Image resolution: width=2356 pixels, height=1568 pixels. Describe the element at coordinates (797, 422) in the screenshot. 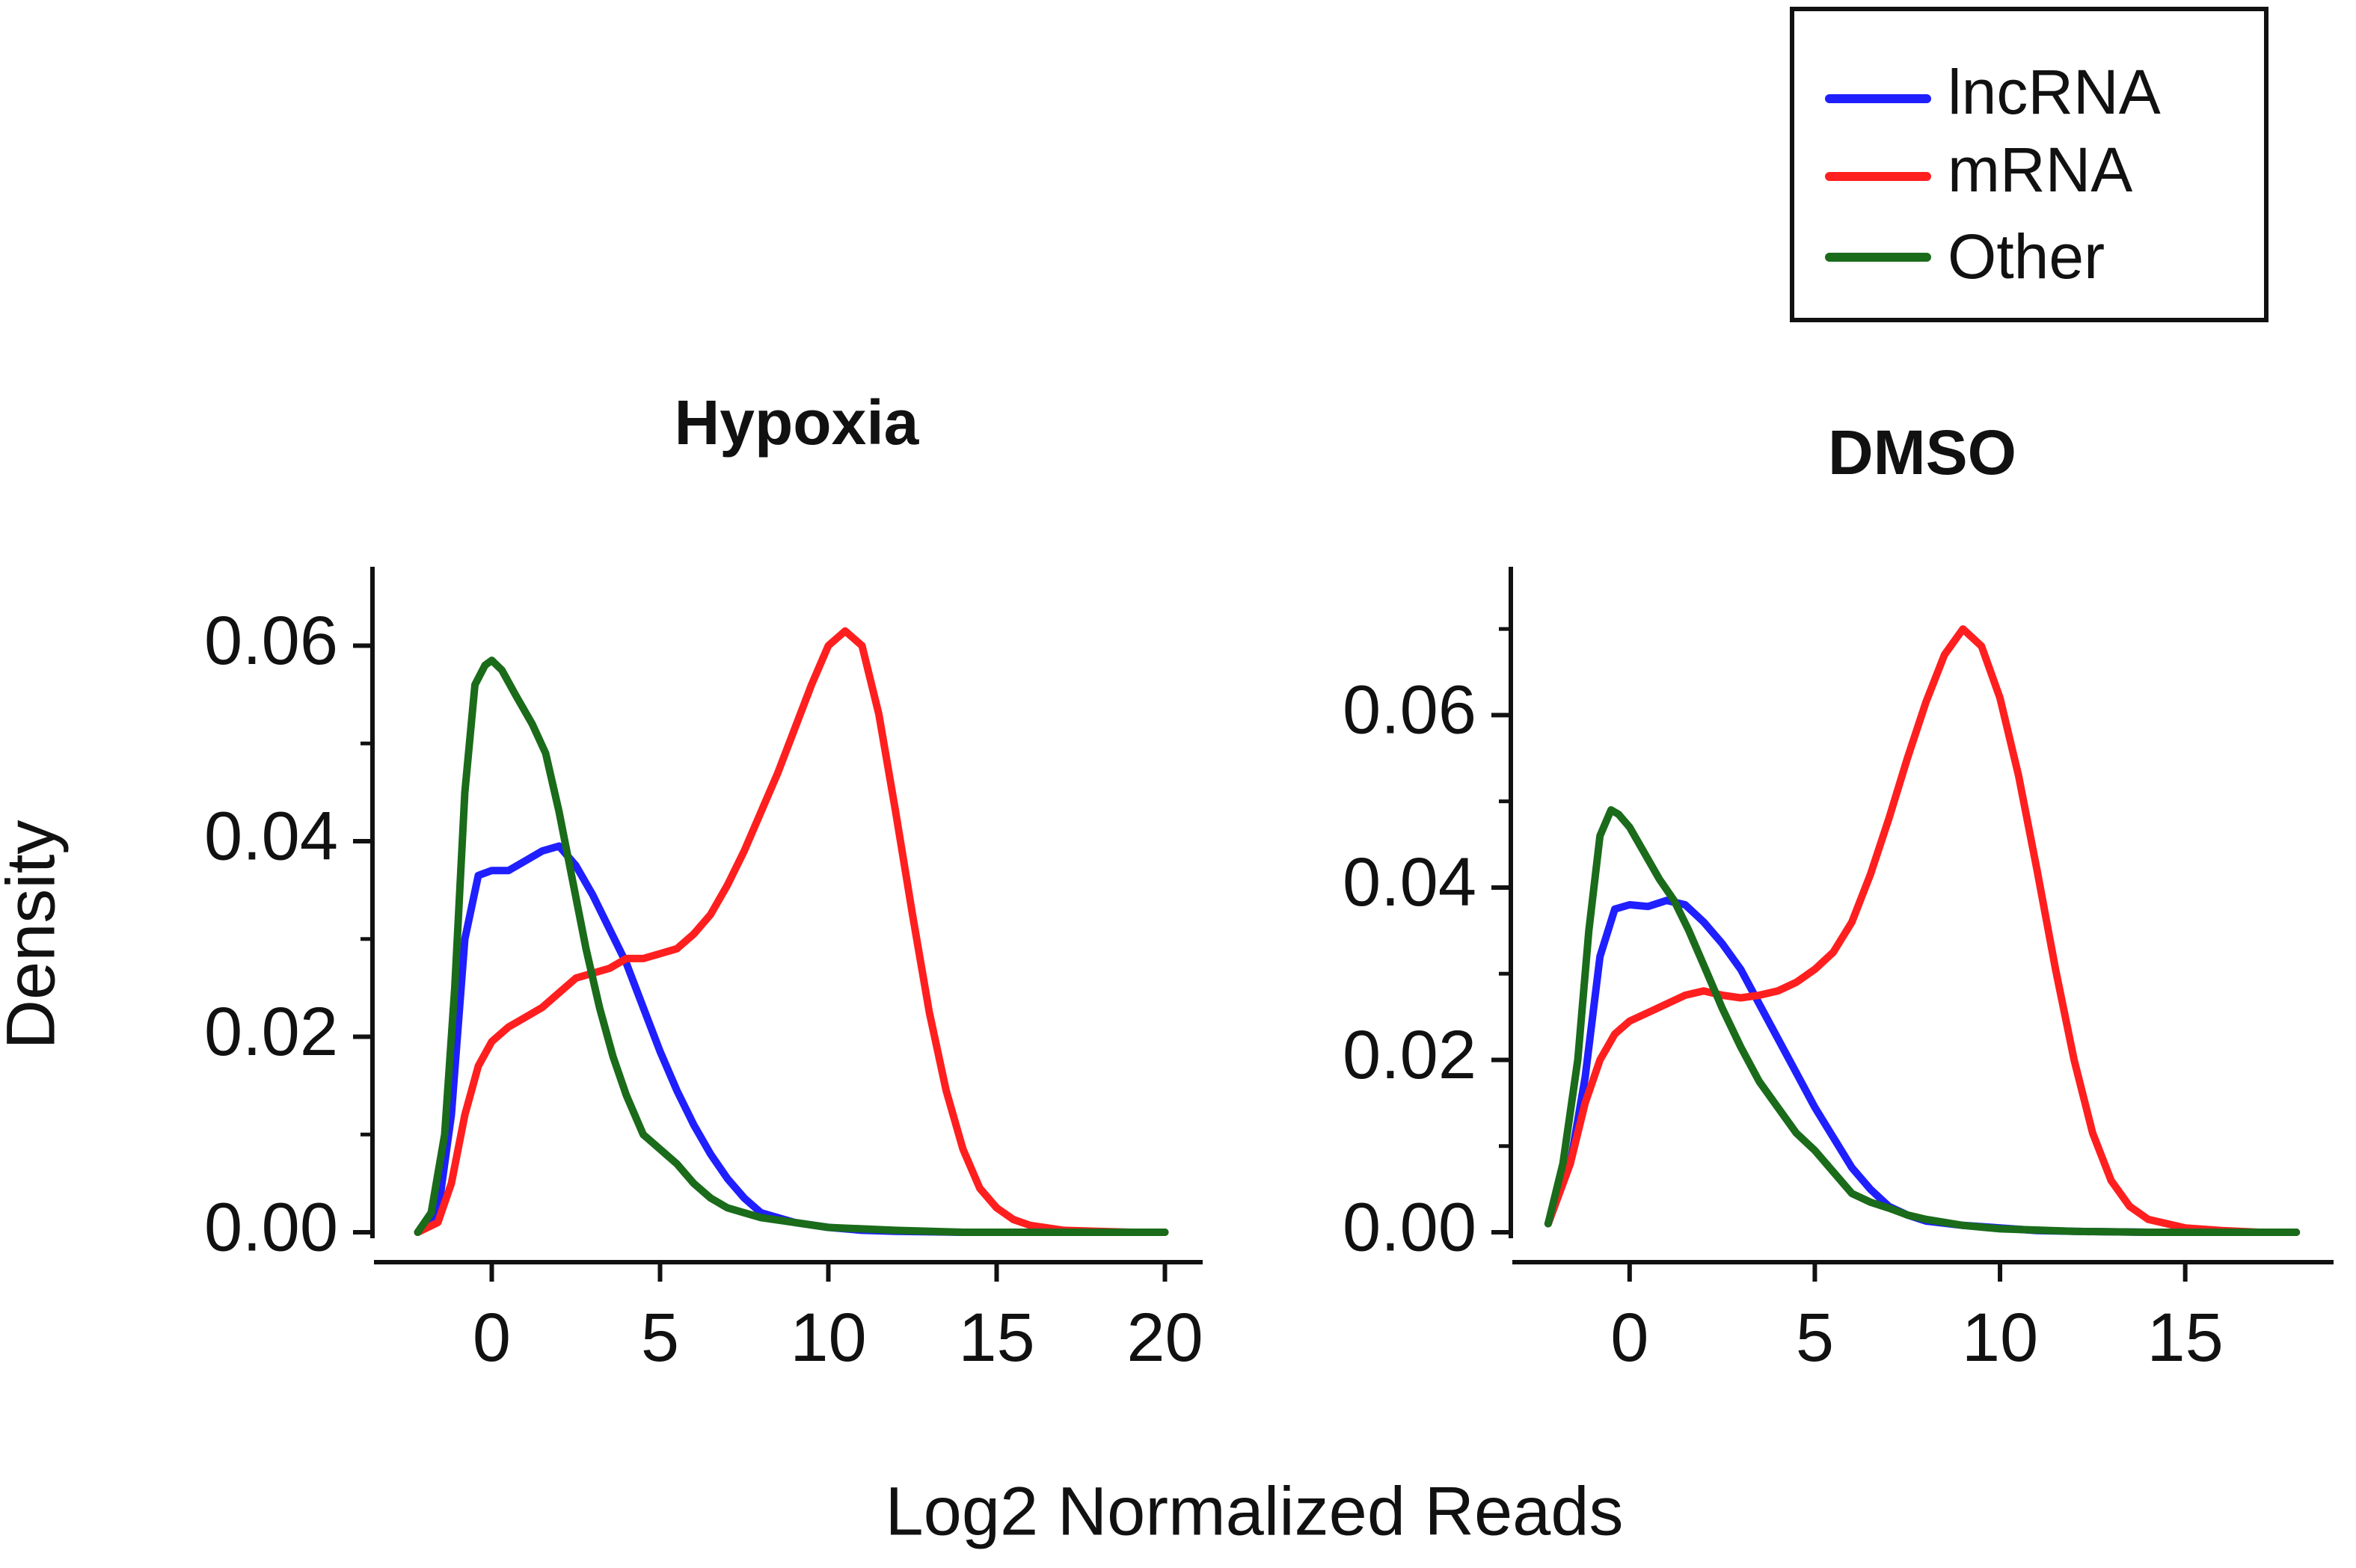

I see `panel-title-hypoxia: Hypoxia` at that location.